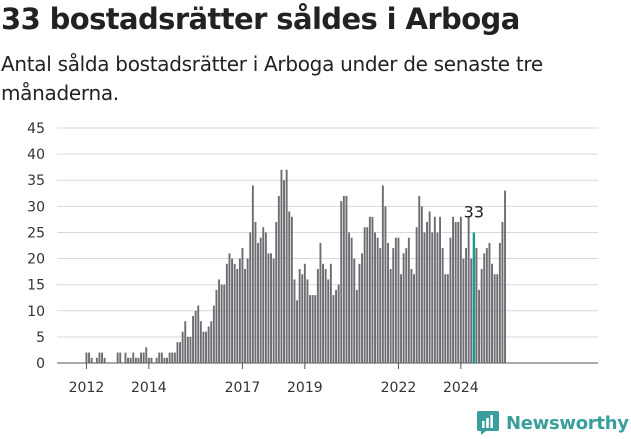 The height and width of the screenshot is (439, 631). I want to click on y-tick-label: 15, so click(36, 286).